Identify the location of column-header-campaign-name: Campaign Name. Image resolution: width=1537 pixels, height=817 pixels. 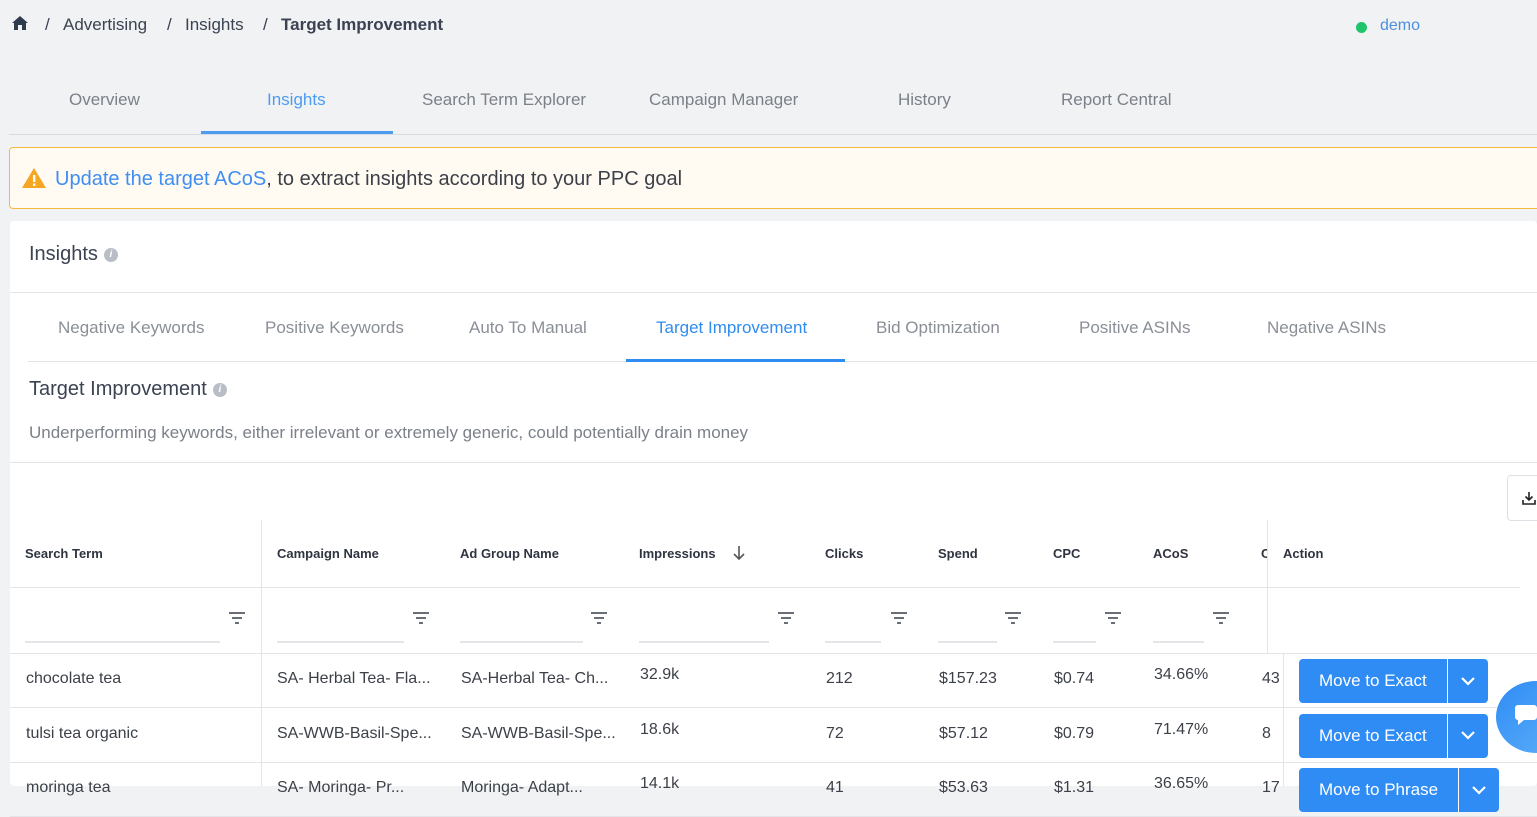
(328, 553).